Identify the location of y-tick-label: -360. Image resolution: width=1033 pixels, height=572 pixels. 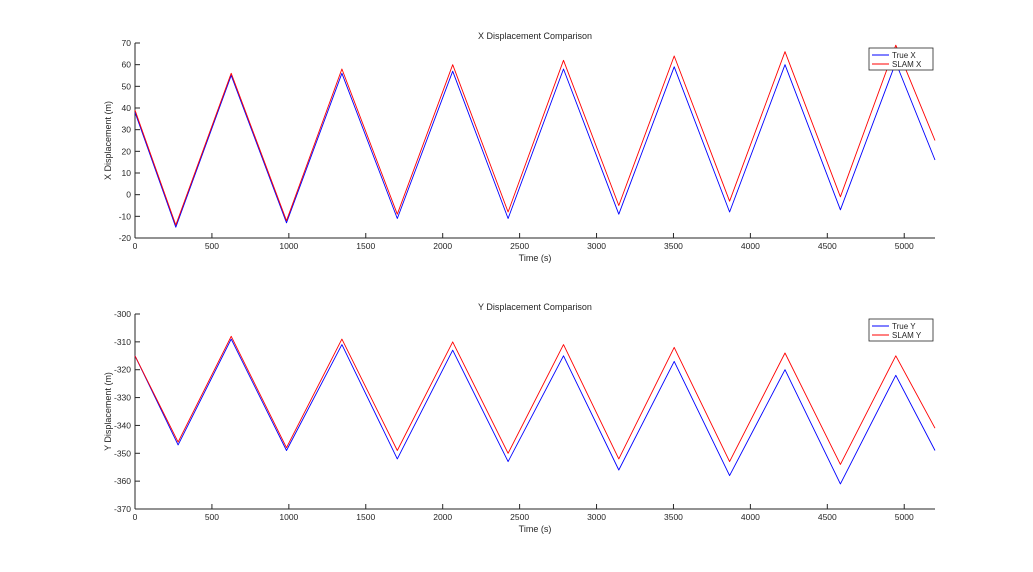
(122, 481).